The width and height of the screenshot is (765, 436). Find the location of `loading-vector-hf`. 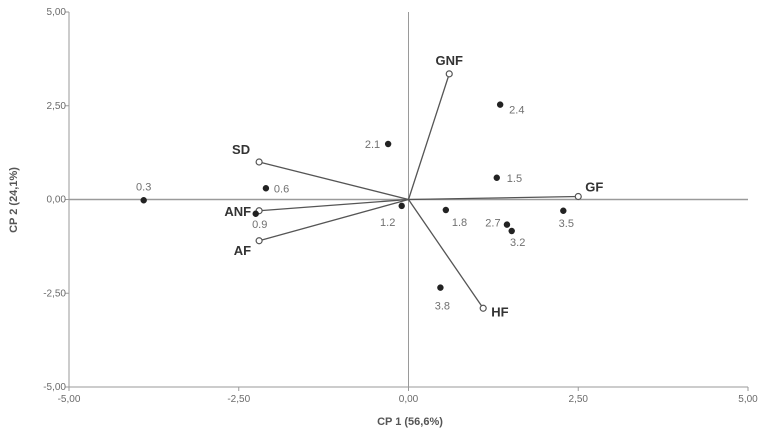

loading-vector-hf is located at coordinates (445, 254).